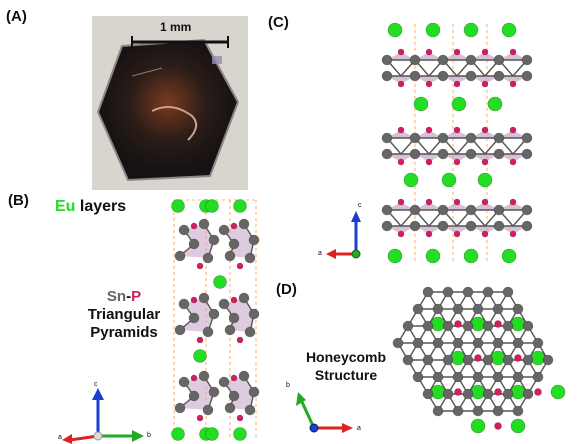 Image resolution: width=580 pixels, height=444 pixels. Describe the element at coordinates (176, 27) in the screenshot. I see `scale-bar-label: 1 mm` at that location.